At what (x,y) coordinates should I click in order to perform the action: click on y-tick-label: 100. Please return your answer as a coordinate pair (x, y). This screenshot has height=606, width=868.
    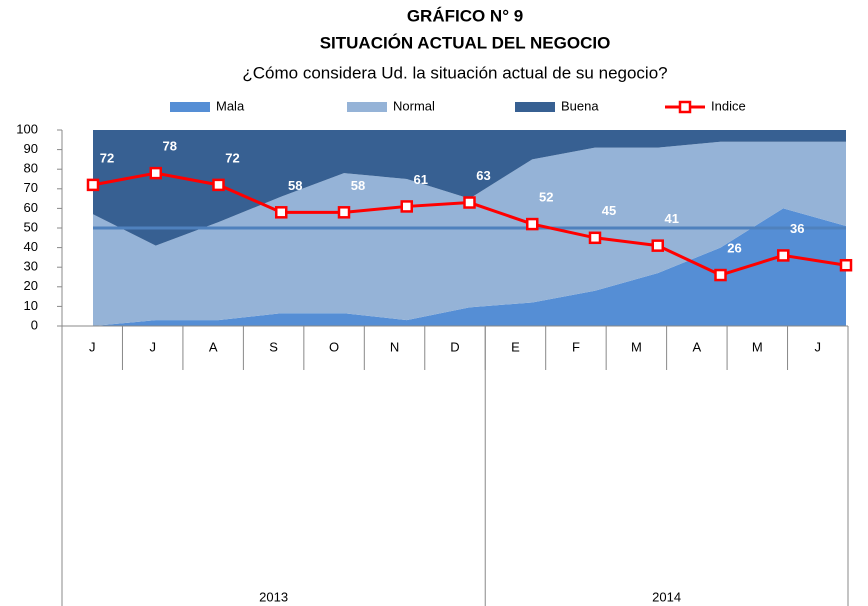
    Looking at the image, I should click on (27, 128).